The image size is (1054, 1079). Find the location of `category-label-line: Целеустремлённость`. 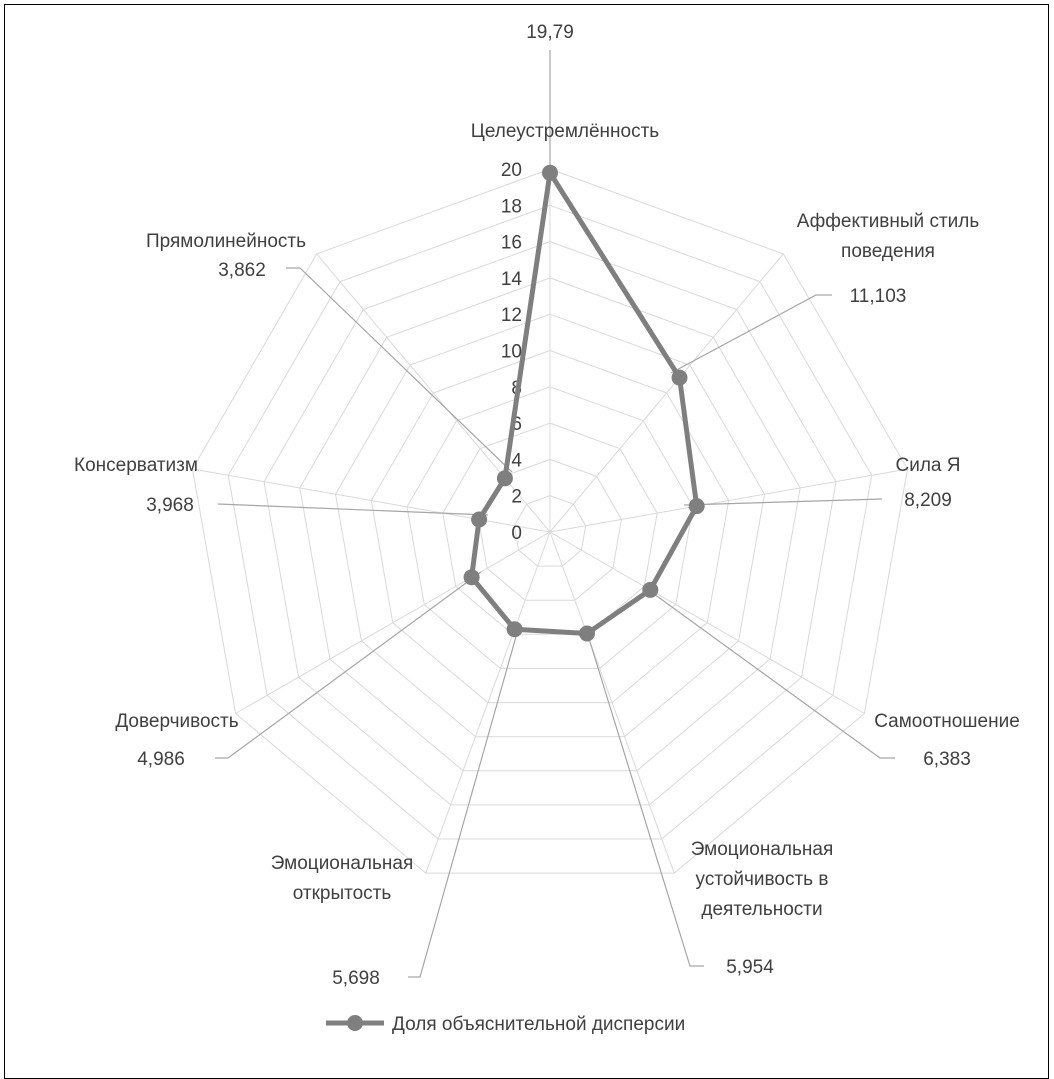

category-label-line: Целеустремлённость is located at coordinates (565, 131).